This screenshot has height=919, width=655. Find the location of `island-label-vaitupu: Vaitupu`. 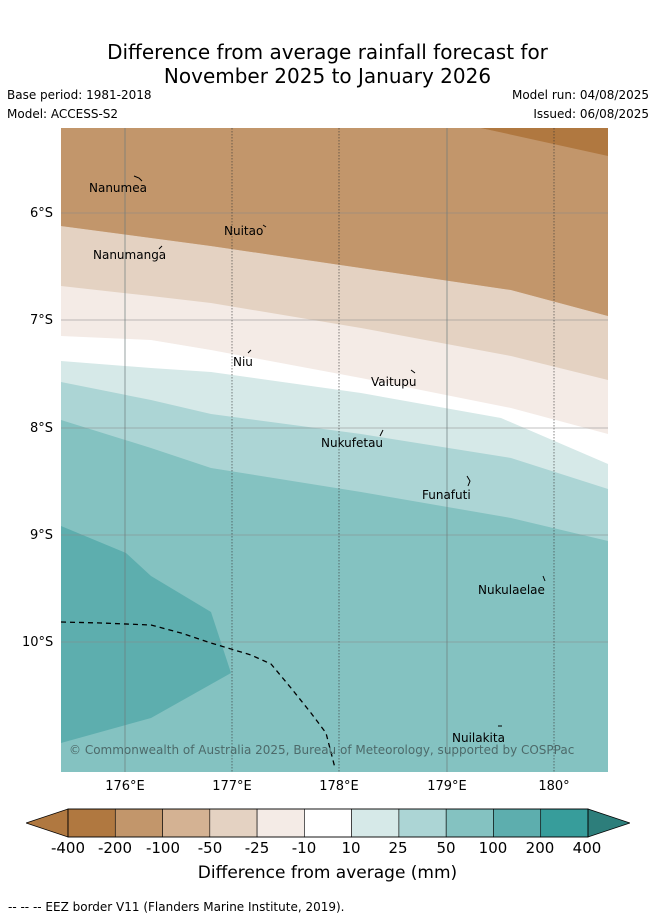

island-label-vaitupu: Vaitupu is located at coordinates (394, 382).